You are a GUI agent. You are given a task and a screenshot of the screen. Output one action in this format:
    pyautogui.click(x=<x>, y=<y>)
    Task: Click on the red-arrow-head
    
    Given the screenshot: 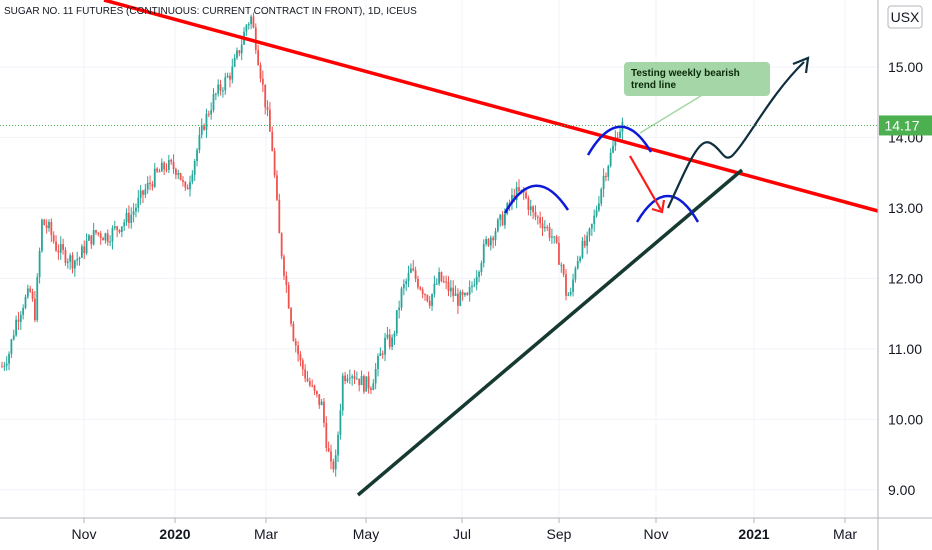 What is the action you would take?
    pyautogui.click(x=658, y=206)
    